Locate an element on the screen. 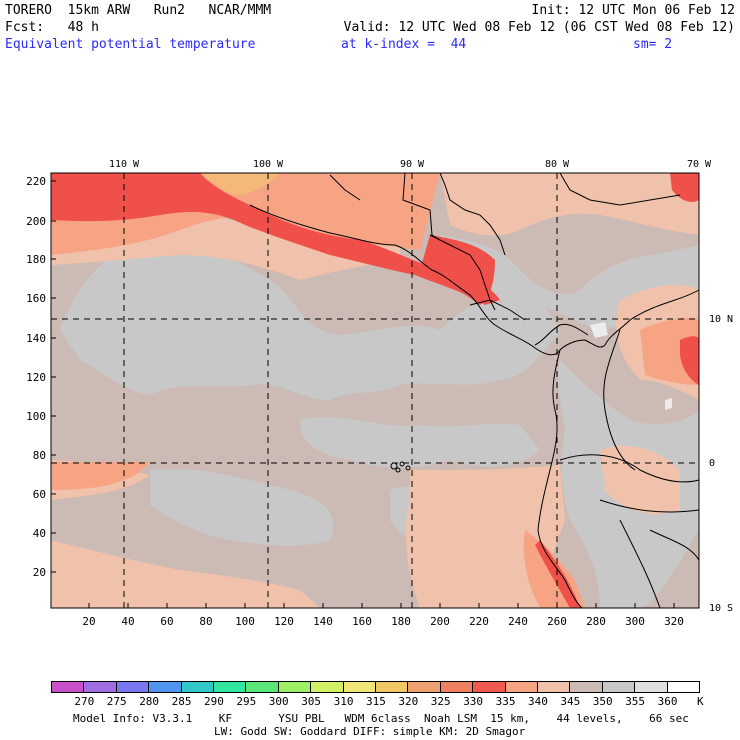 This screenshot has width=740, height=740. colorbar-label: 270 is located at coordinates (84, 701).